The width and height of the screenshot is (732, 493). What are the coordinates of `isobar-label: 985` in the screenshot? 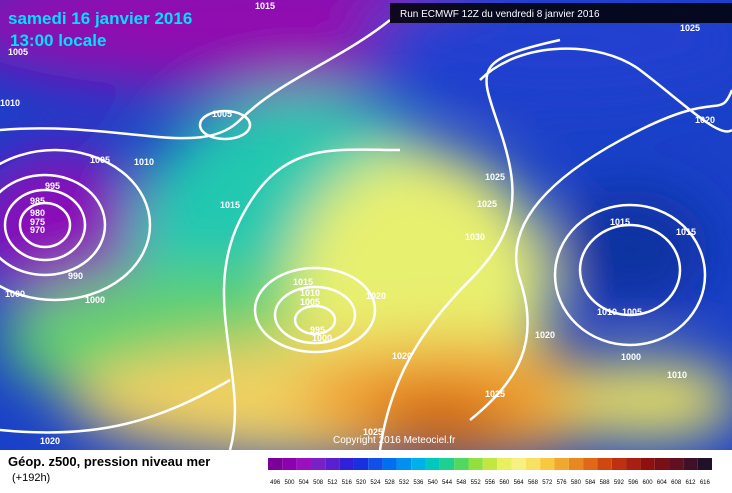 It's located at (37, 201).